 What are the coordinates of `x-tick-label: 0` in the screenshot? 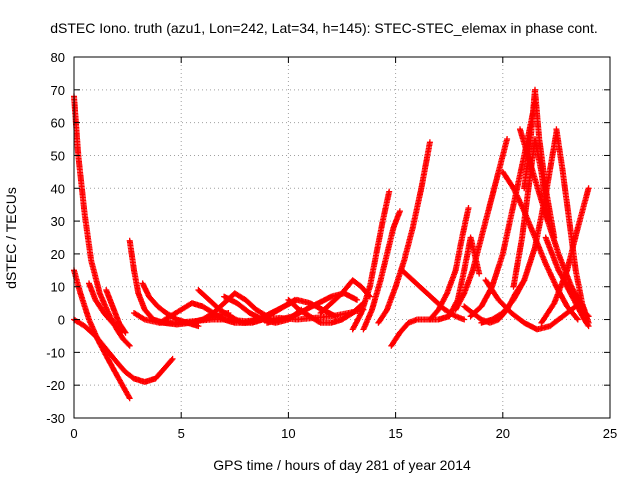 It's located at (73, 433).